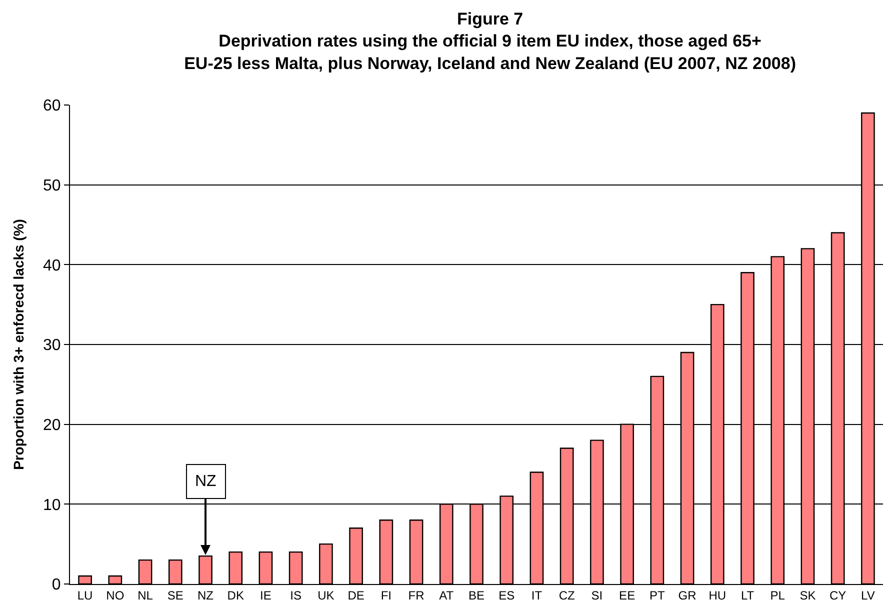 The width and height of the screenshot is (891, 614). I want to click on y-tick-label: 60, so click(52, 106).